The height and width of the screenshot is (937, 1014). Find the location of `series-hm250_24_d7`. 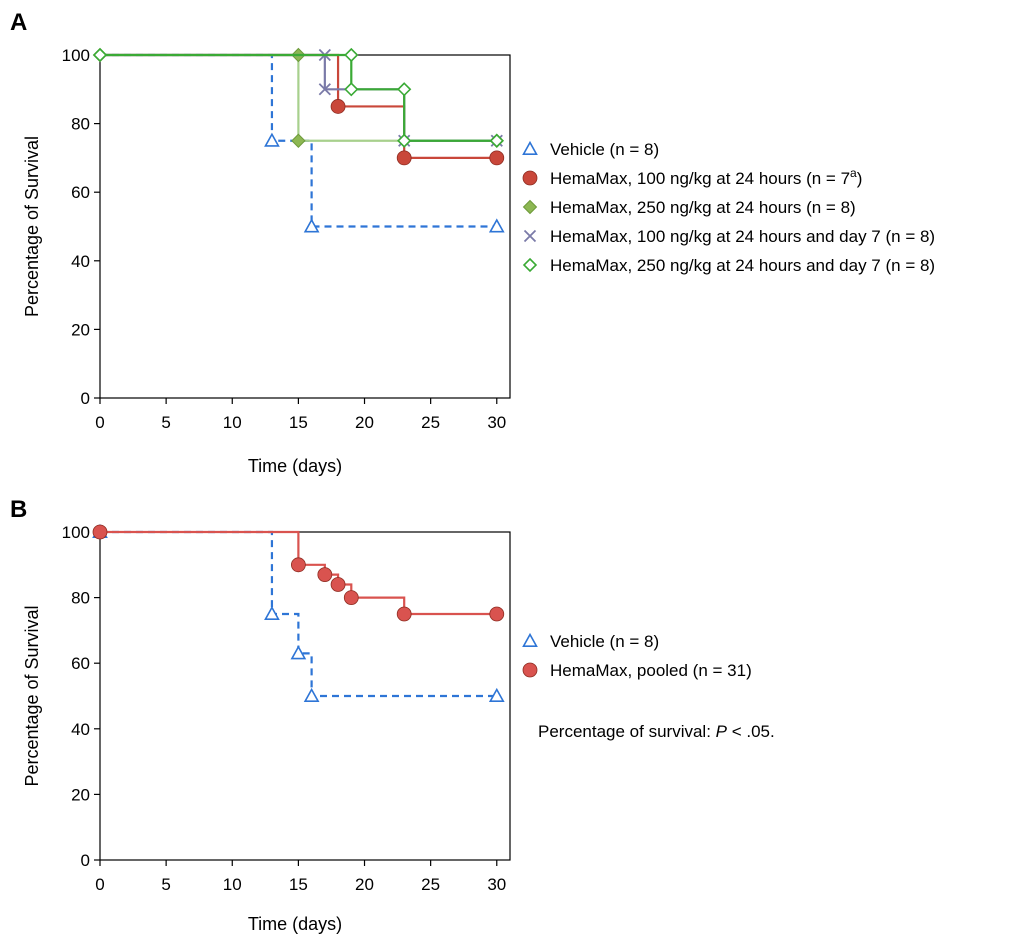

series-hm250_24_d7 is located at coordinates (298, 97).